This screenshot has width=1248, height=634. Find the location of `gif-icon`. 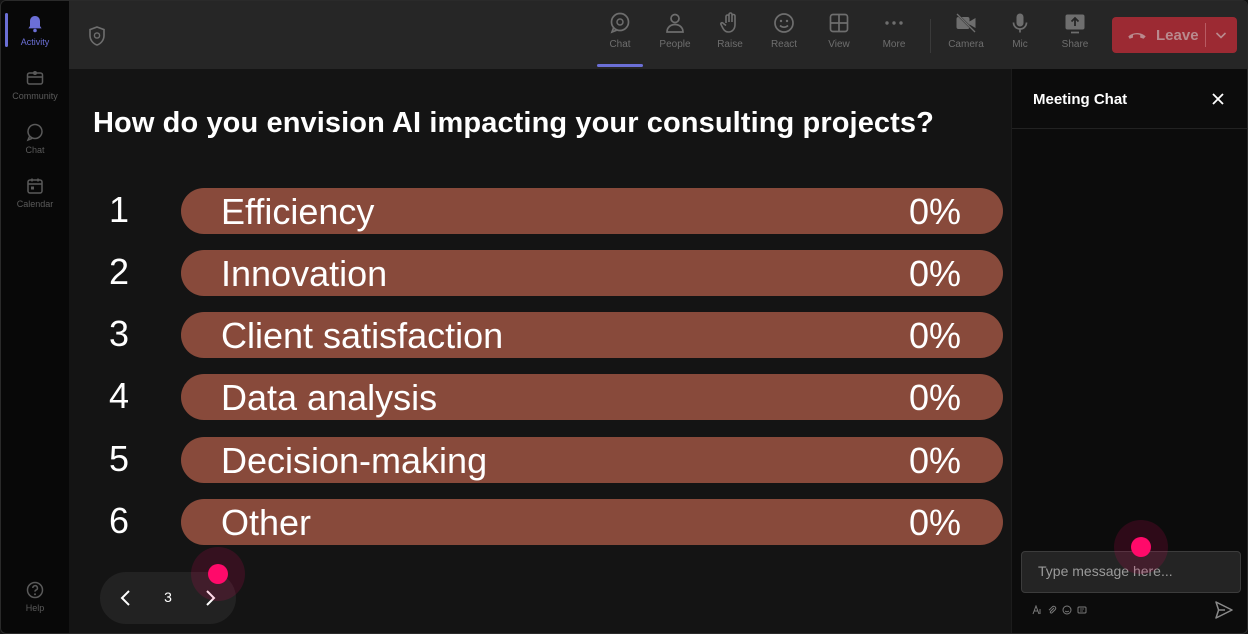

gif-icon is located at coordinates (1082, 608).